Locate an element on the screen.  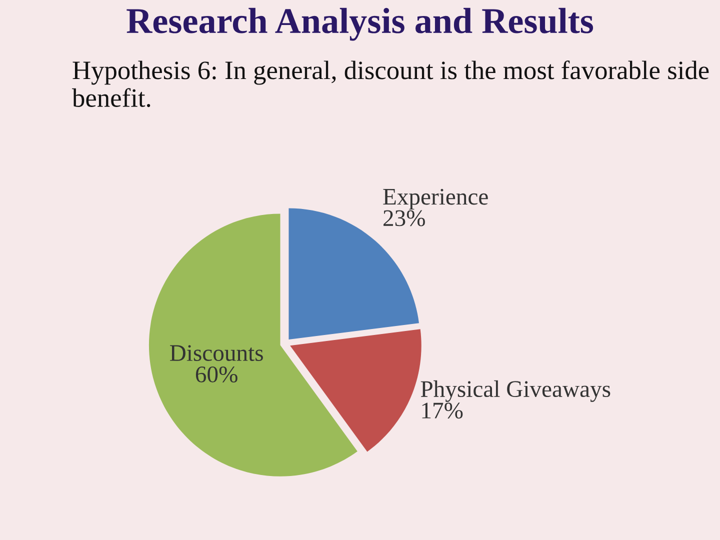
slice-label: Experience is located at coordinates (435, 199).